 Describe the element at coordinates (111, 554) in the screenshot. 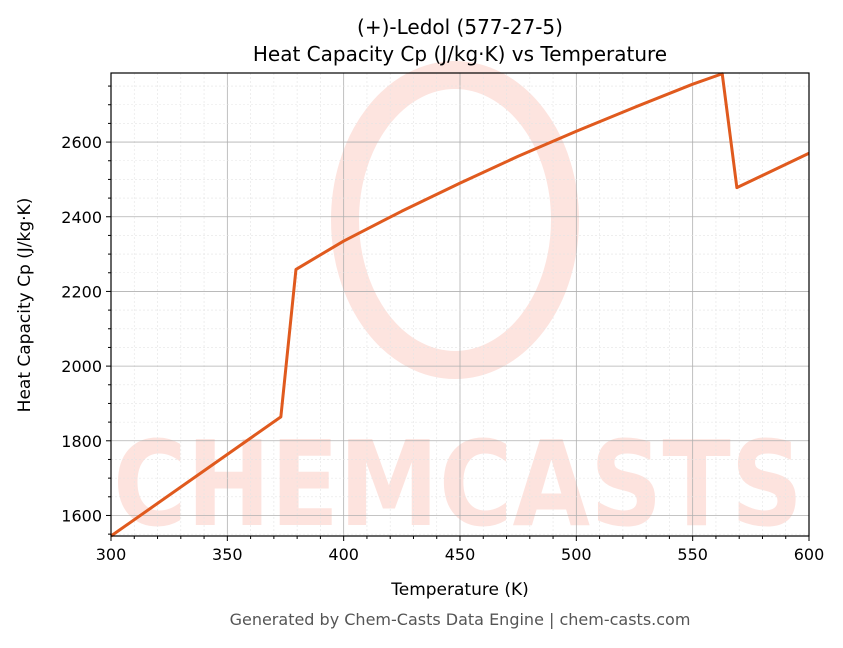

I see `x-tick-label: 300` at that location.